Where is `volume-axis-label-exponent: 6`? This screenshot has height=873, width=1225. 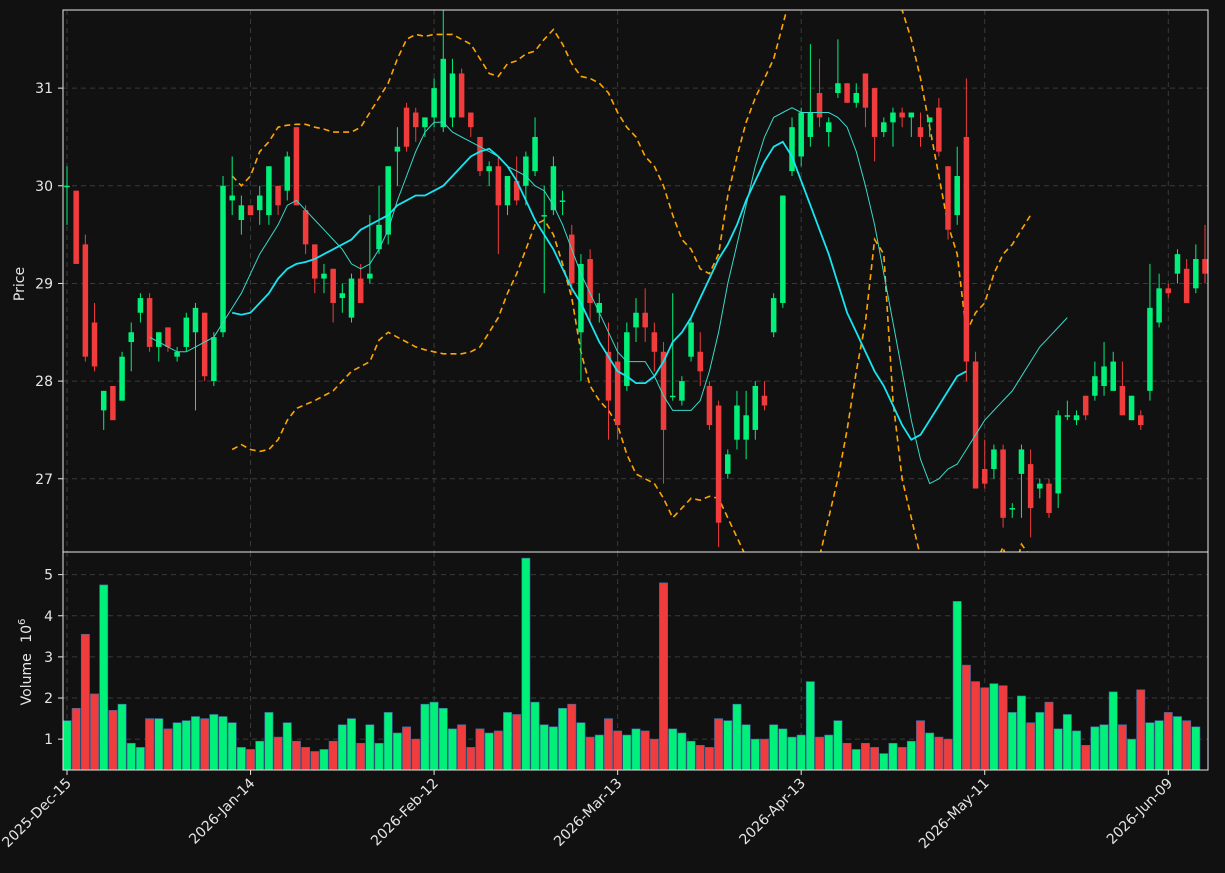
volume-axis-label-exponent: 6 is located at coordinates (22, 622).